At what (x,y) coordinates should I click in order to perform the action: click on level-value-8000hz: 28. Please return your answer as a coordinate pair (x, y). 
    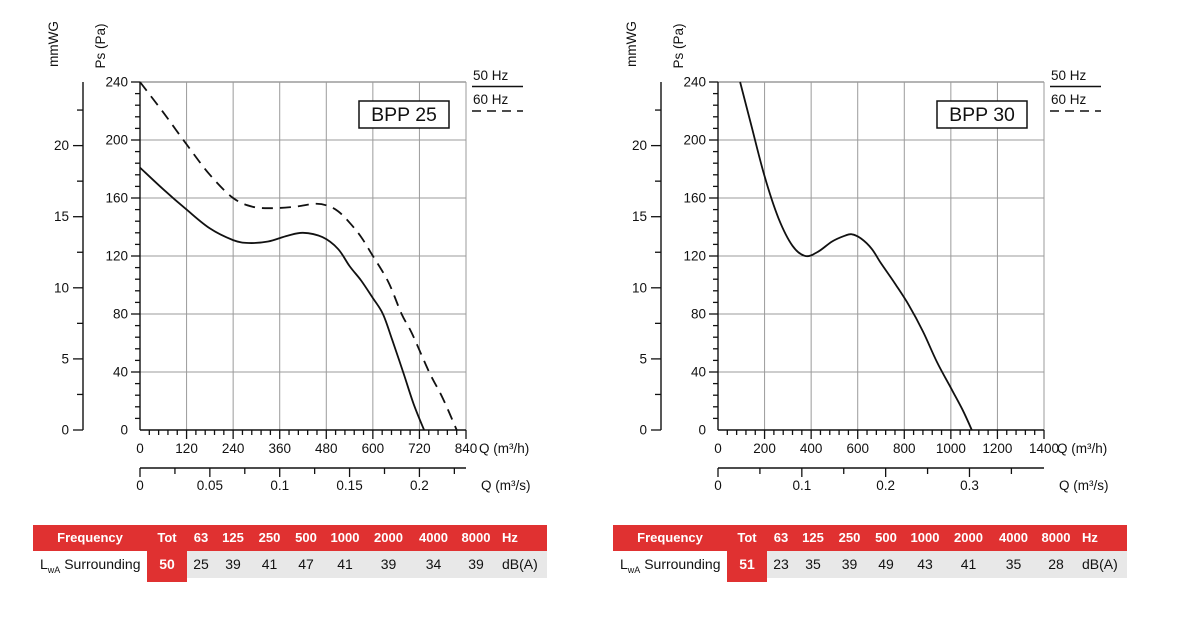
    Looking at the image, I should click on (1056, 564).